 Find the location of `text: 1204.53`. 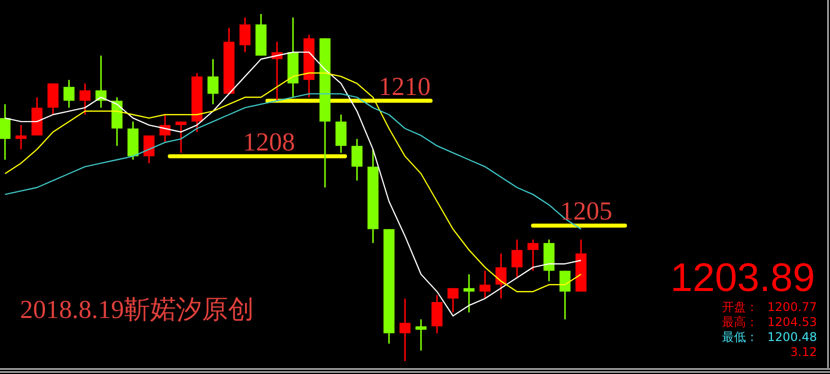

text: 1204.53 is located at coordinates (792, 322).